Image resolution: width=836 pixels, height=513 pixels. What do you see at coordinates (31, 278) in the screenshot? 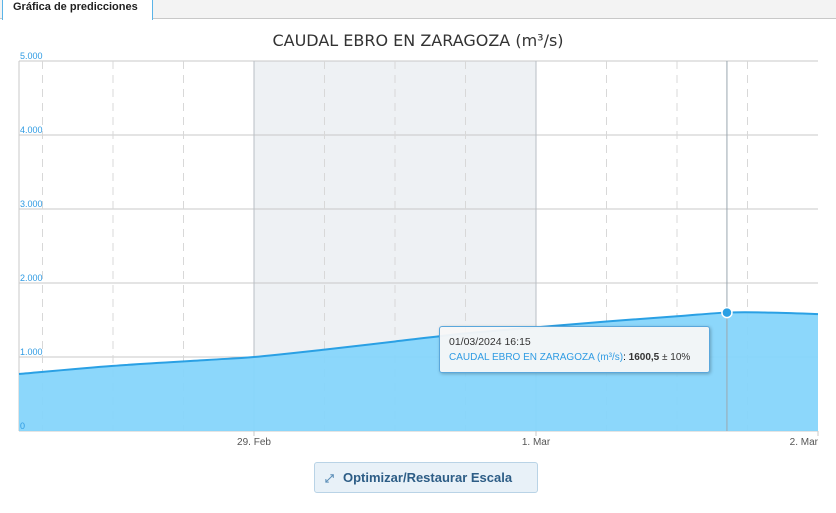
I see `y-tick-label: 2.000` at bounding box center [31, 278].